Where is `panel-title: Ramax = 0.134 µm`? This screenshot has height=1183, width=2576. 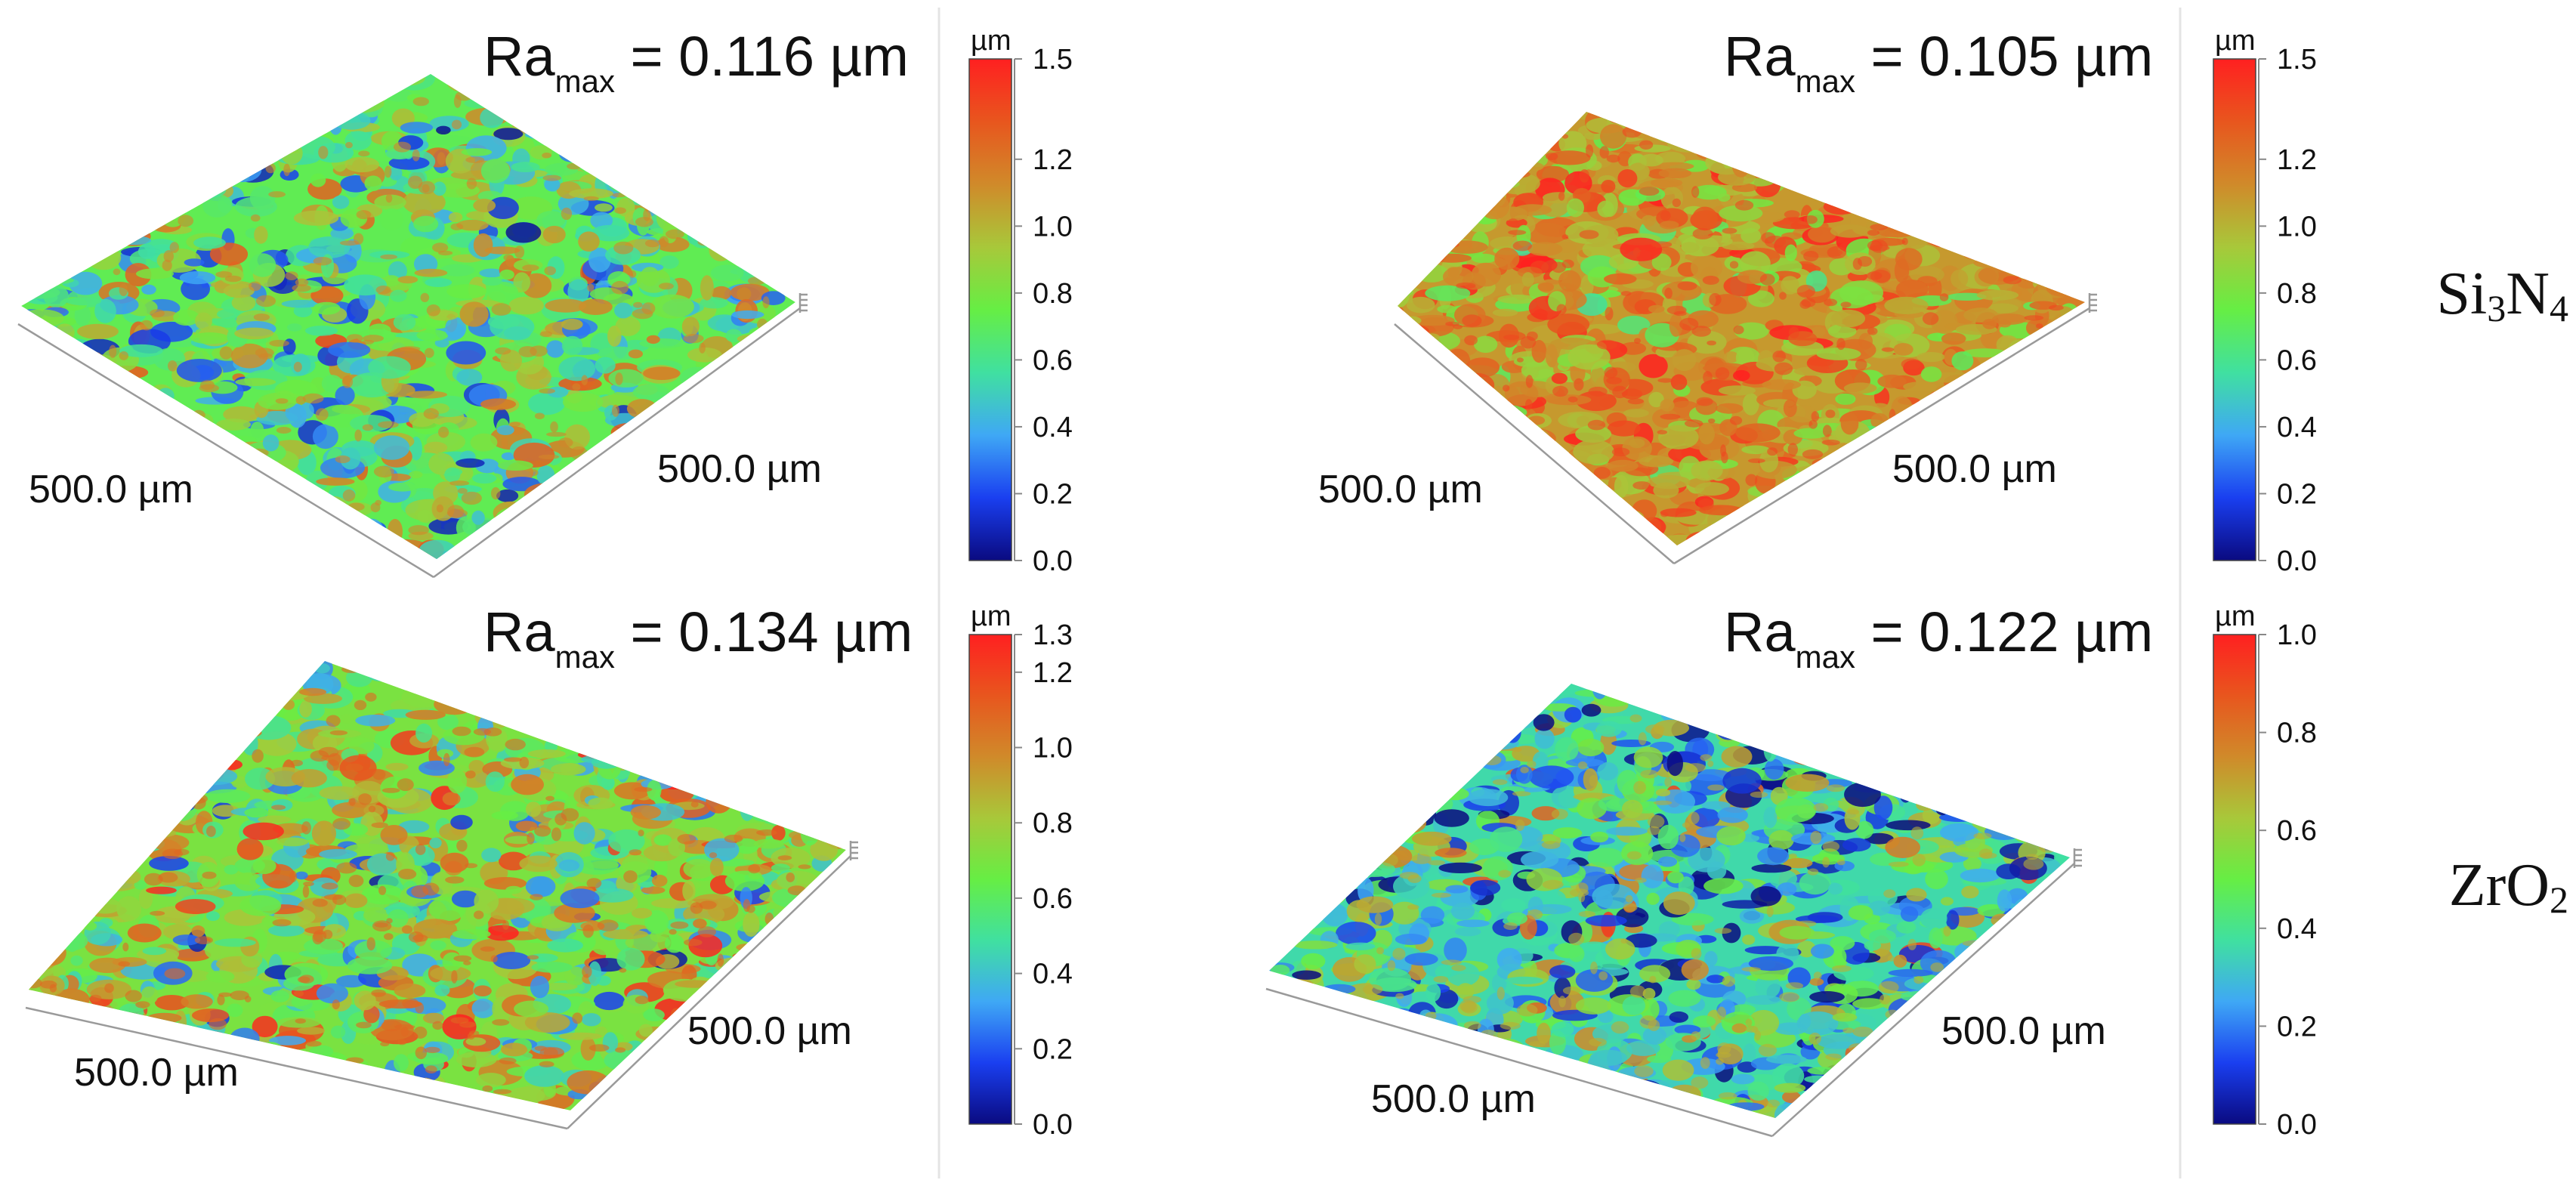 panel-title: Ramax = 0.134 µm is located at coordinates (698, 638).